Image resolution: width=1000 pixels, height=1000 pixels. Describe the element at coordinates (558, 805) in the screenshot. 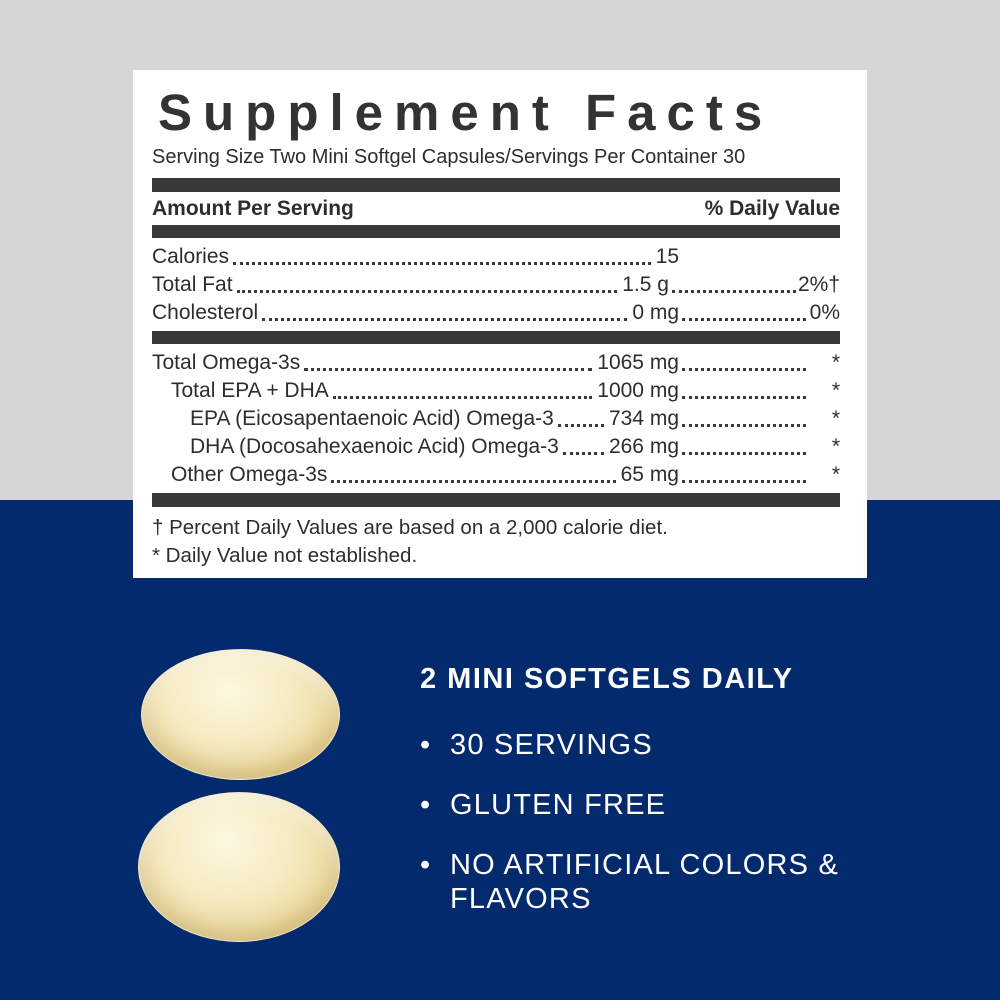

I see `bullet-text: GLUTEN FREE` at that location.